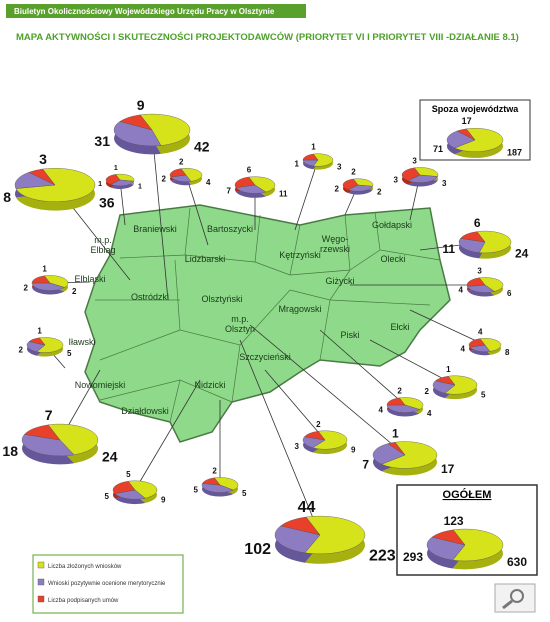  I want to click on county-label: Elbląg, so click(102, 250).